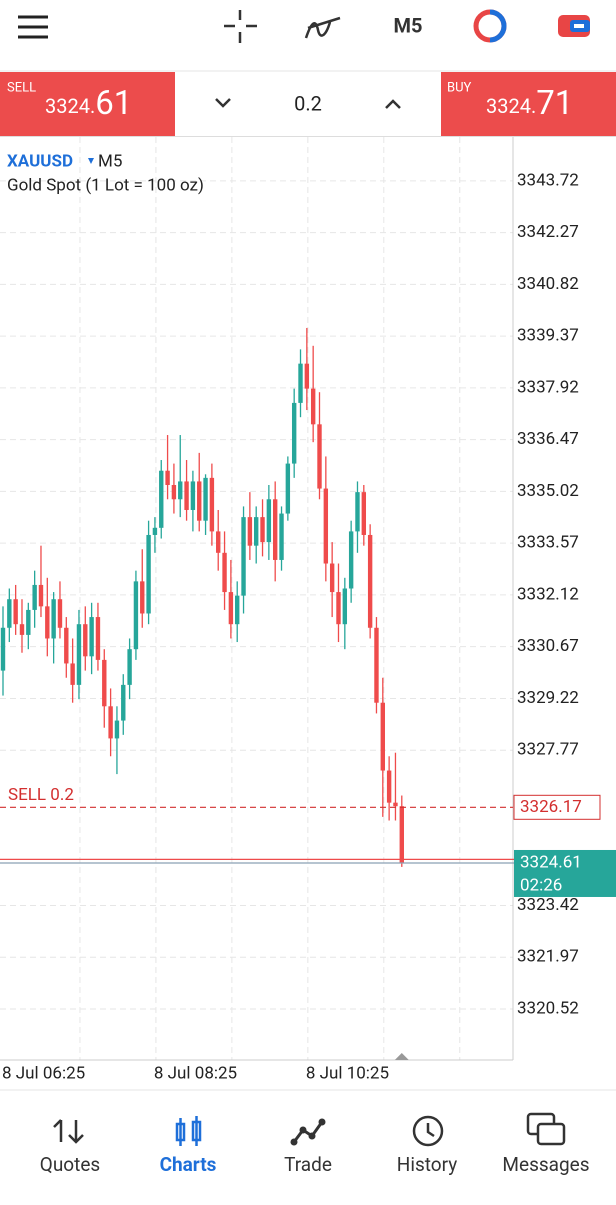 The height and width of the screenshot is (1205, 616). Describe the element at coordinates (347, 1073) in the screenshot. I see `x-tick-label: 8 Jul 10:25` at that location.